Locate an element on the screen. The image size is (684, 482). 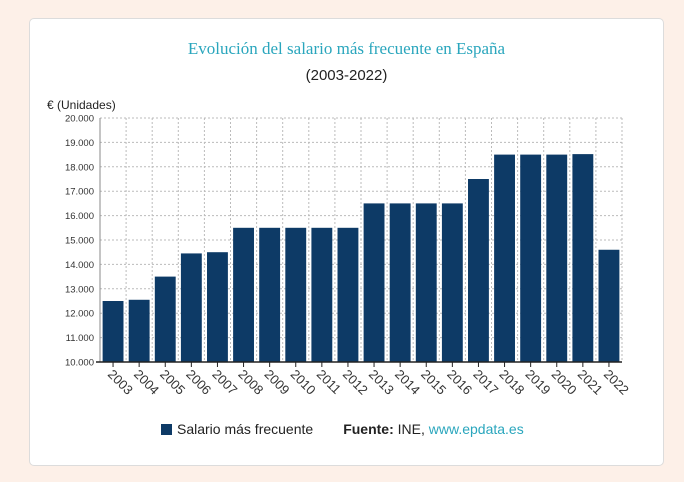
bar-2010 is located at coordinates (296, 294).